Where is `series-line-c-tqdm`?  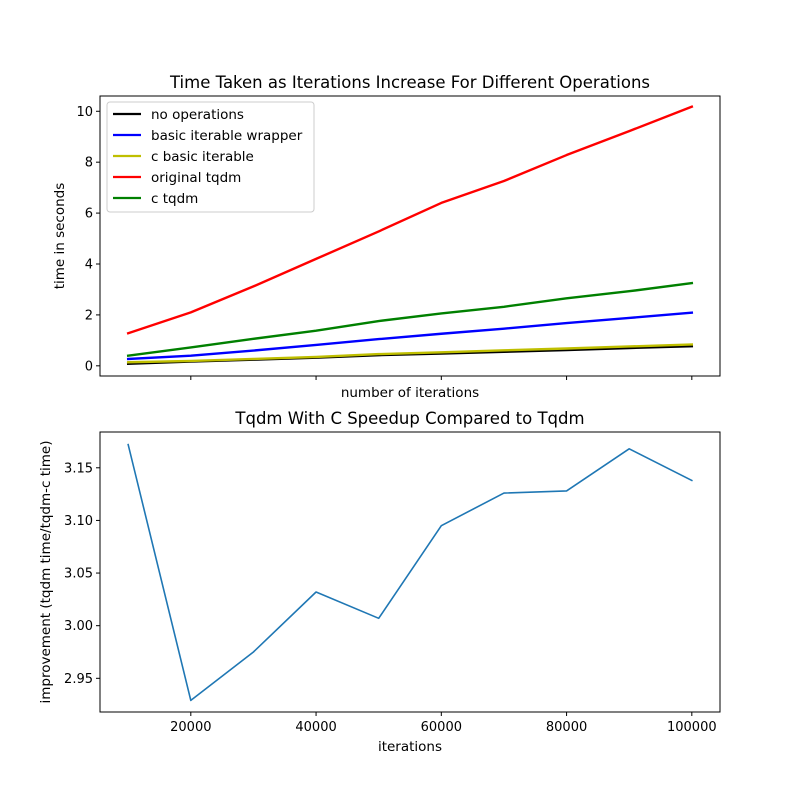 series-line-c-tqdm is located at coordinates (410, 319).